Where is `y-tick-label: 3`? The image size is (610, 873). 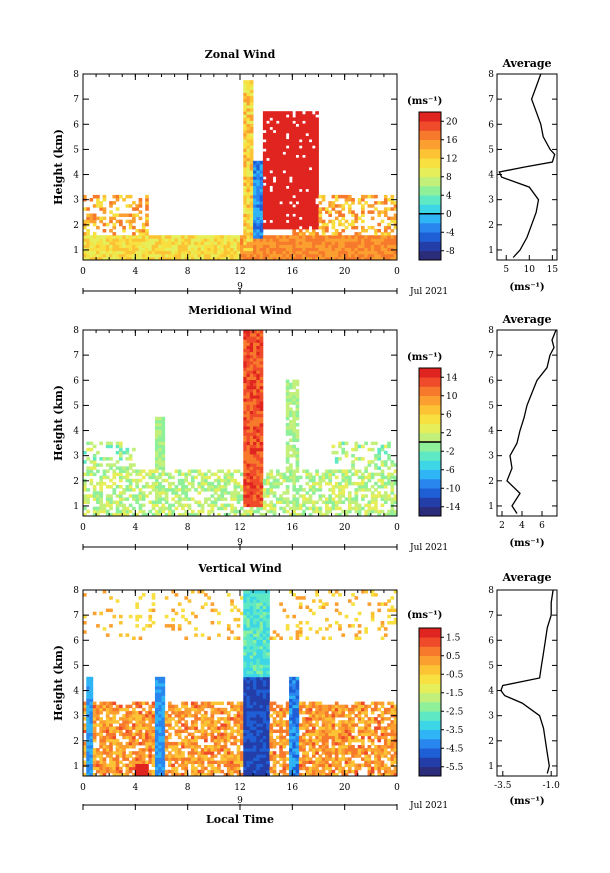
y-tick-label: 3 is located at coordinates (76, 201).